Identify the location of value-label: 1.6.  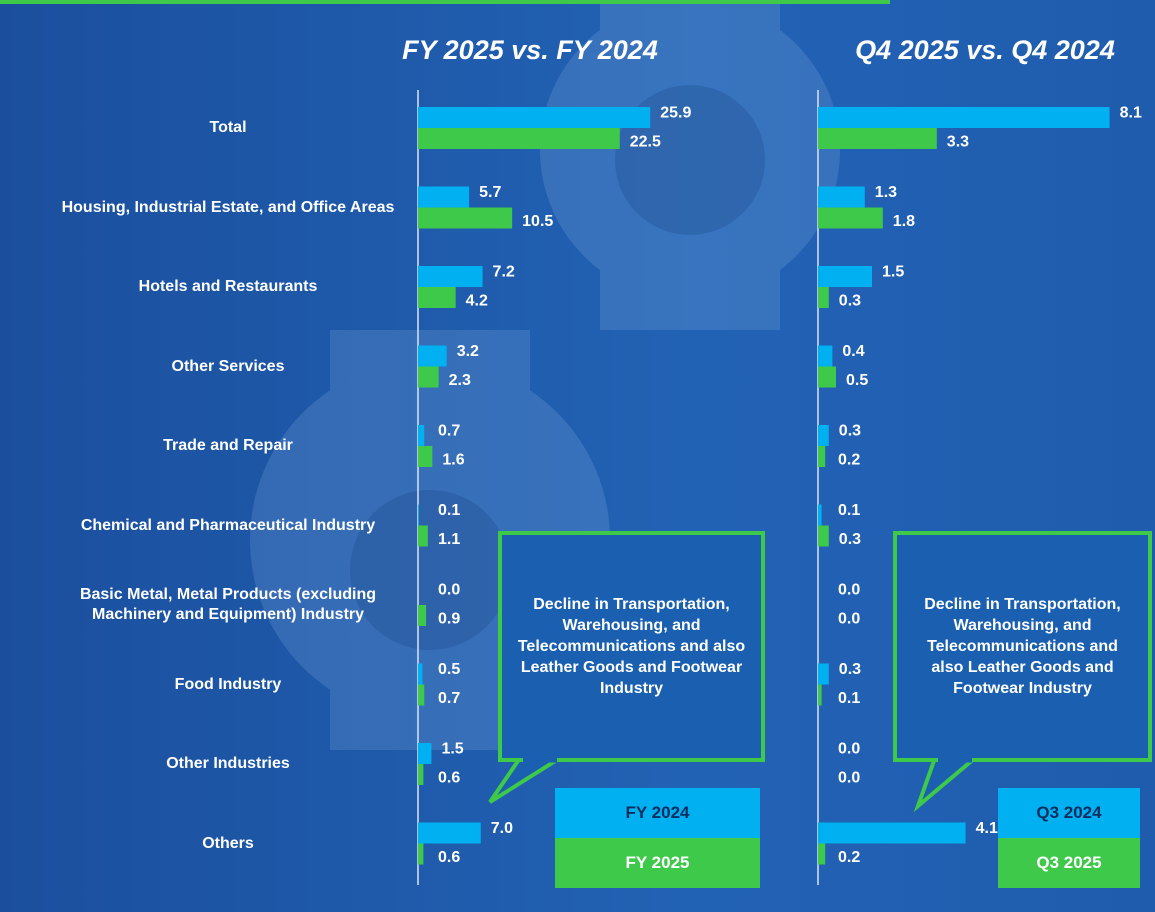
(453, 460).